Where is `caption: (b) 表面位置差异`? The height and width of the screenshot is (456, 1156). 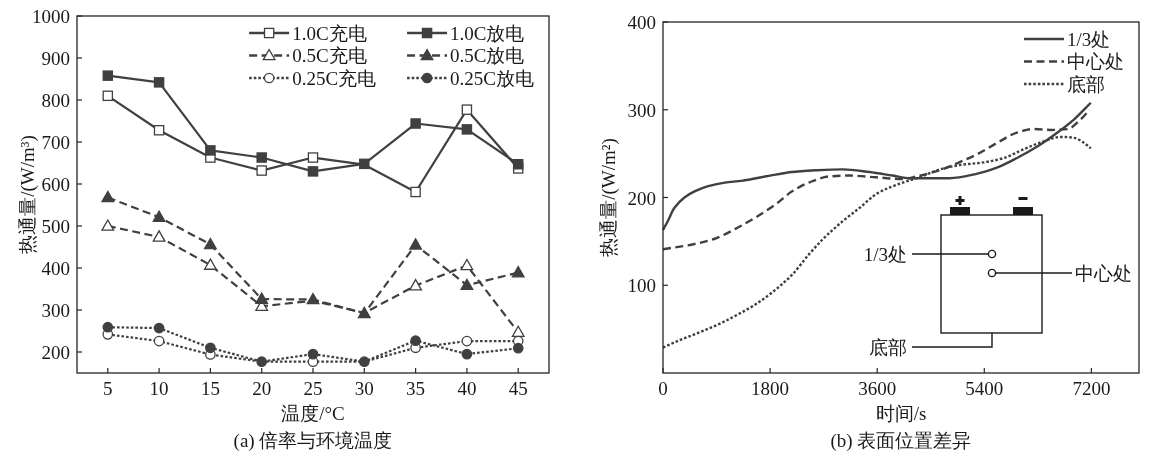
caption: (b) 表面位置差异 is located at coordinates (901, 440).